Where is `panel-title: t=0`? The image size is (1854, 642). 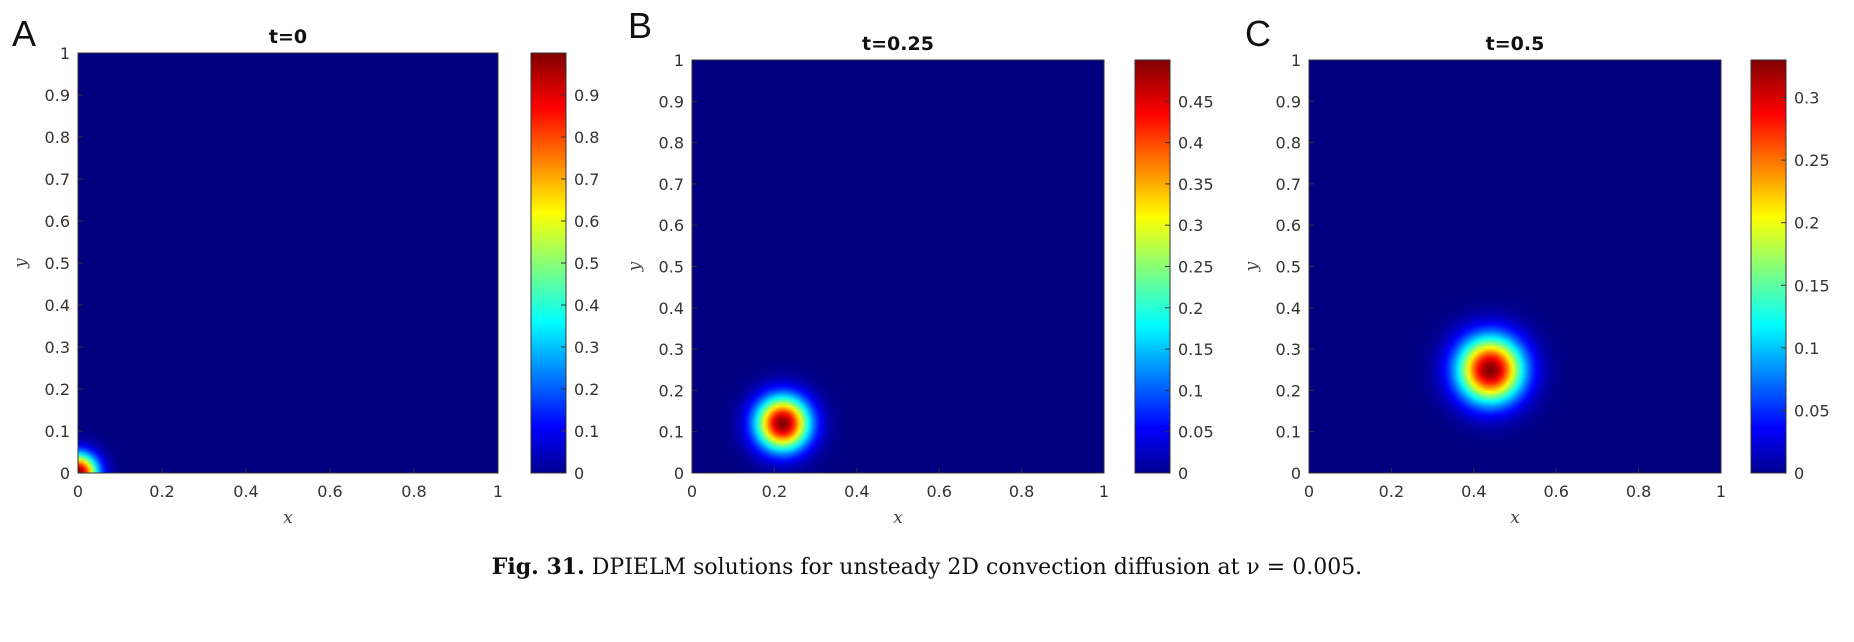
panel-title: t=0 is located at coordinates (288, 37).